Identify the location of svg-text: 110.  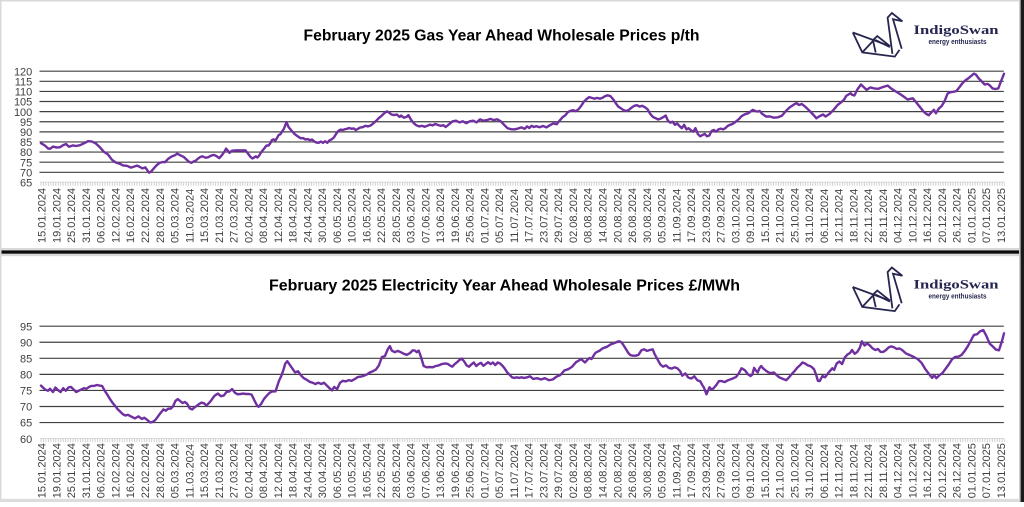
(24, 93).